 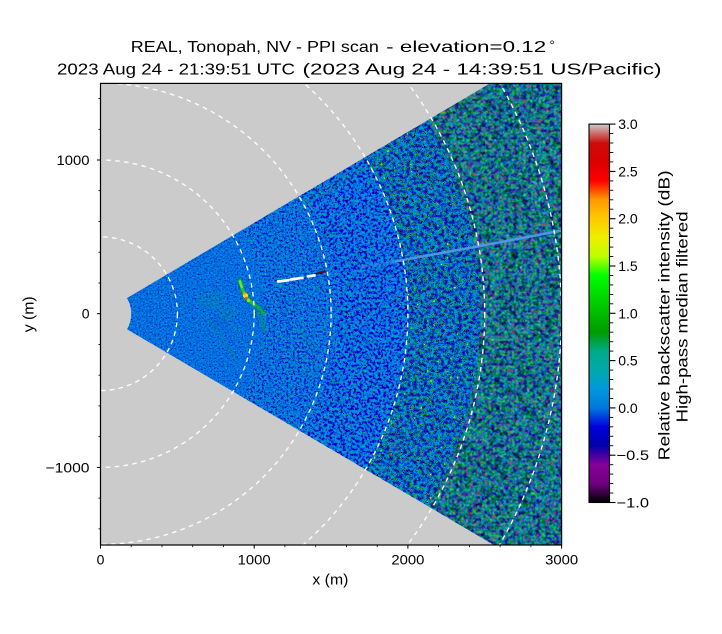 What do you see at coordinates (255, 47) in the screenshot?
I see `svg-text: REAL, Tonopah, NV - PPI scan` at bounding box center [255, 47].